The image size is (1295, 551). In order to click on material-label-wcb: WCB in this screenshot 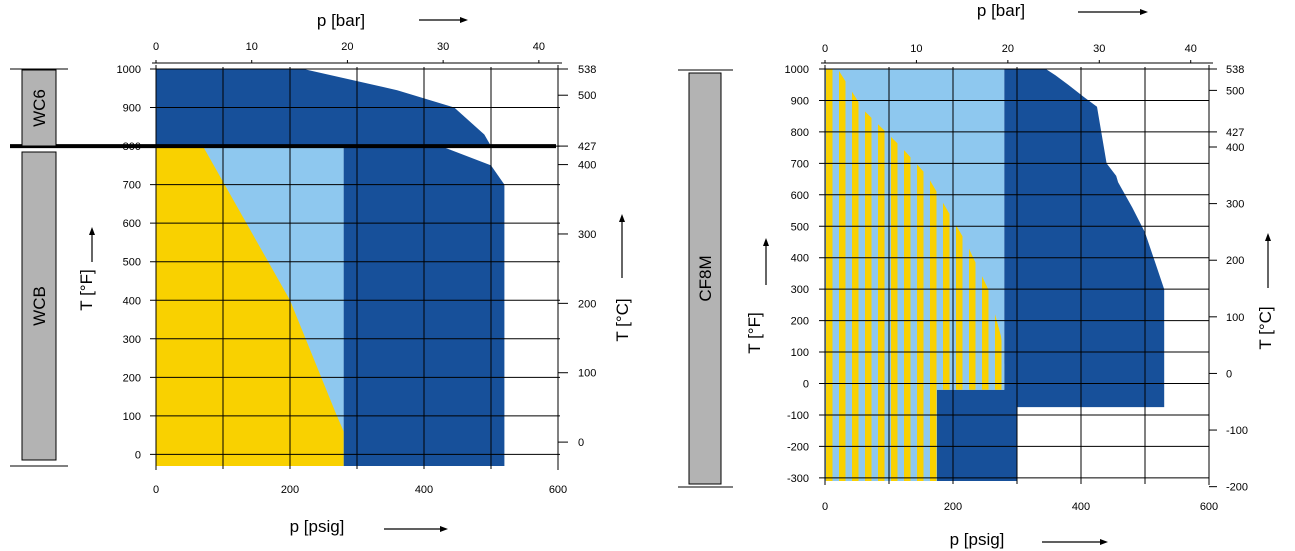, I will do `click(39, 306)`.